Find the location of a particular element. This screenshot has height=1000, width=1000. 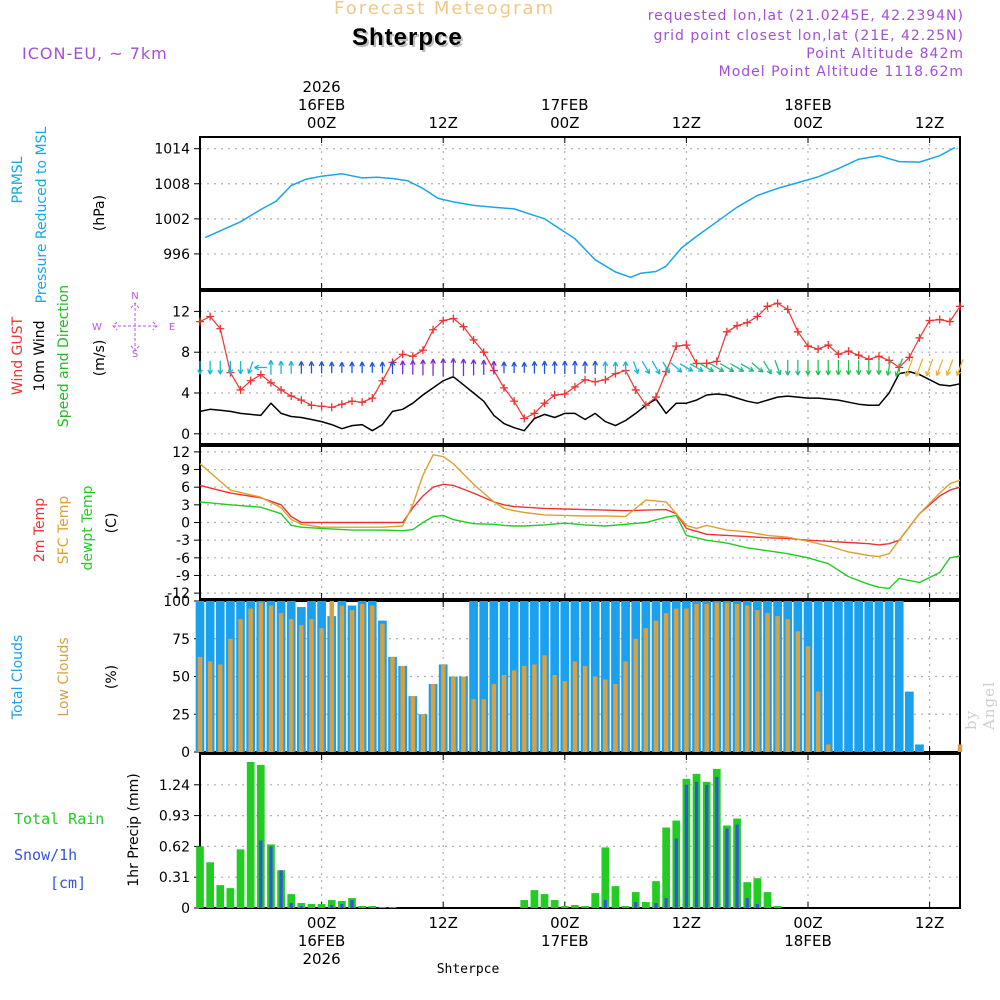

bottom-time-label: 18FEB is located at coordinates (807, 941).